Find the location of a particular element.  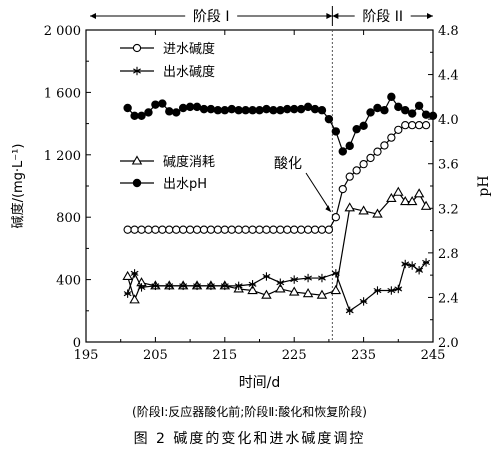

y-left-tick-label: 400 is located at coordinates (68, 281).